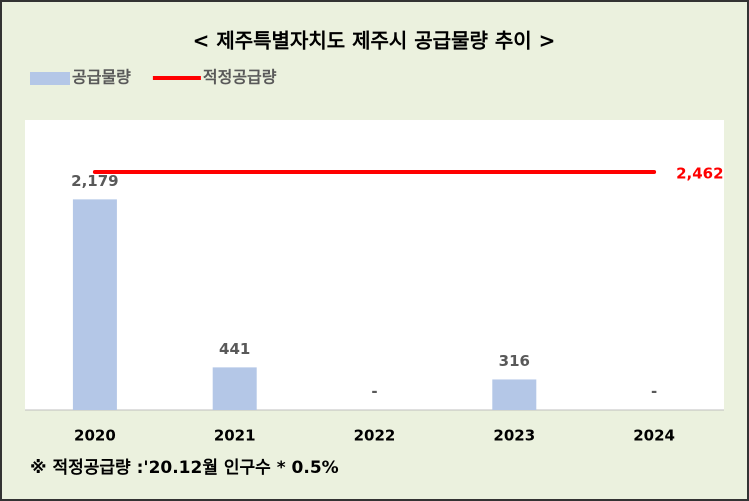 This screenshot has height=501, width=749. I want to click on data-label: 441, so click(234, 349).